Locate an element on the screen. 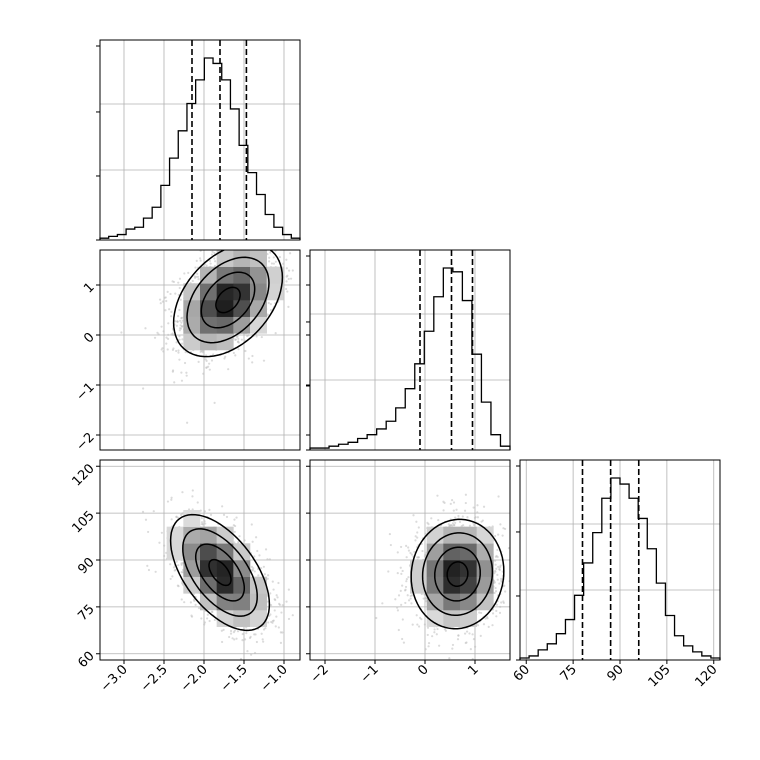 This screenshot has height=760, width=760. contour-line is located at coordinates (457, 574).